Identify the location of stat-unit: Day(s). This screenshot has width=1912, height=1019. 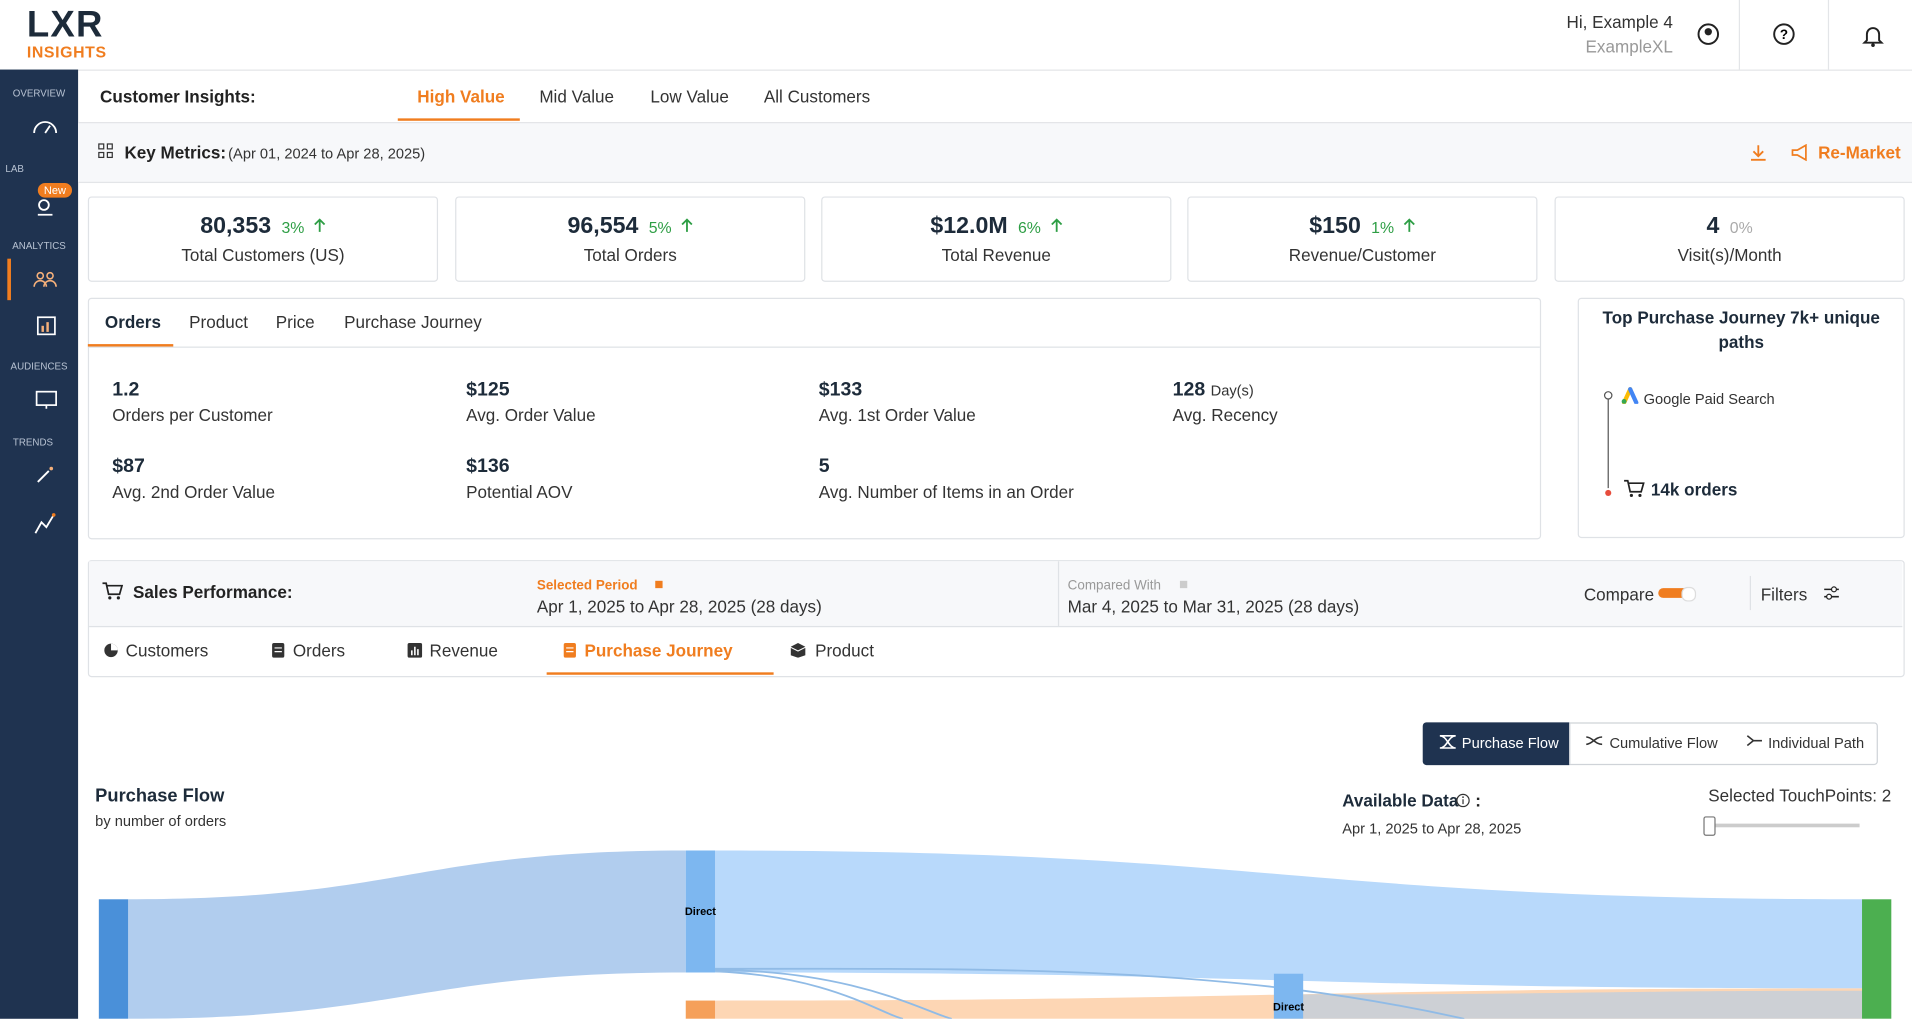
(1232, 390).